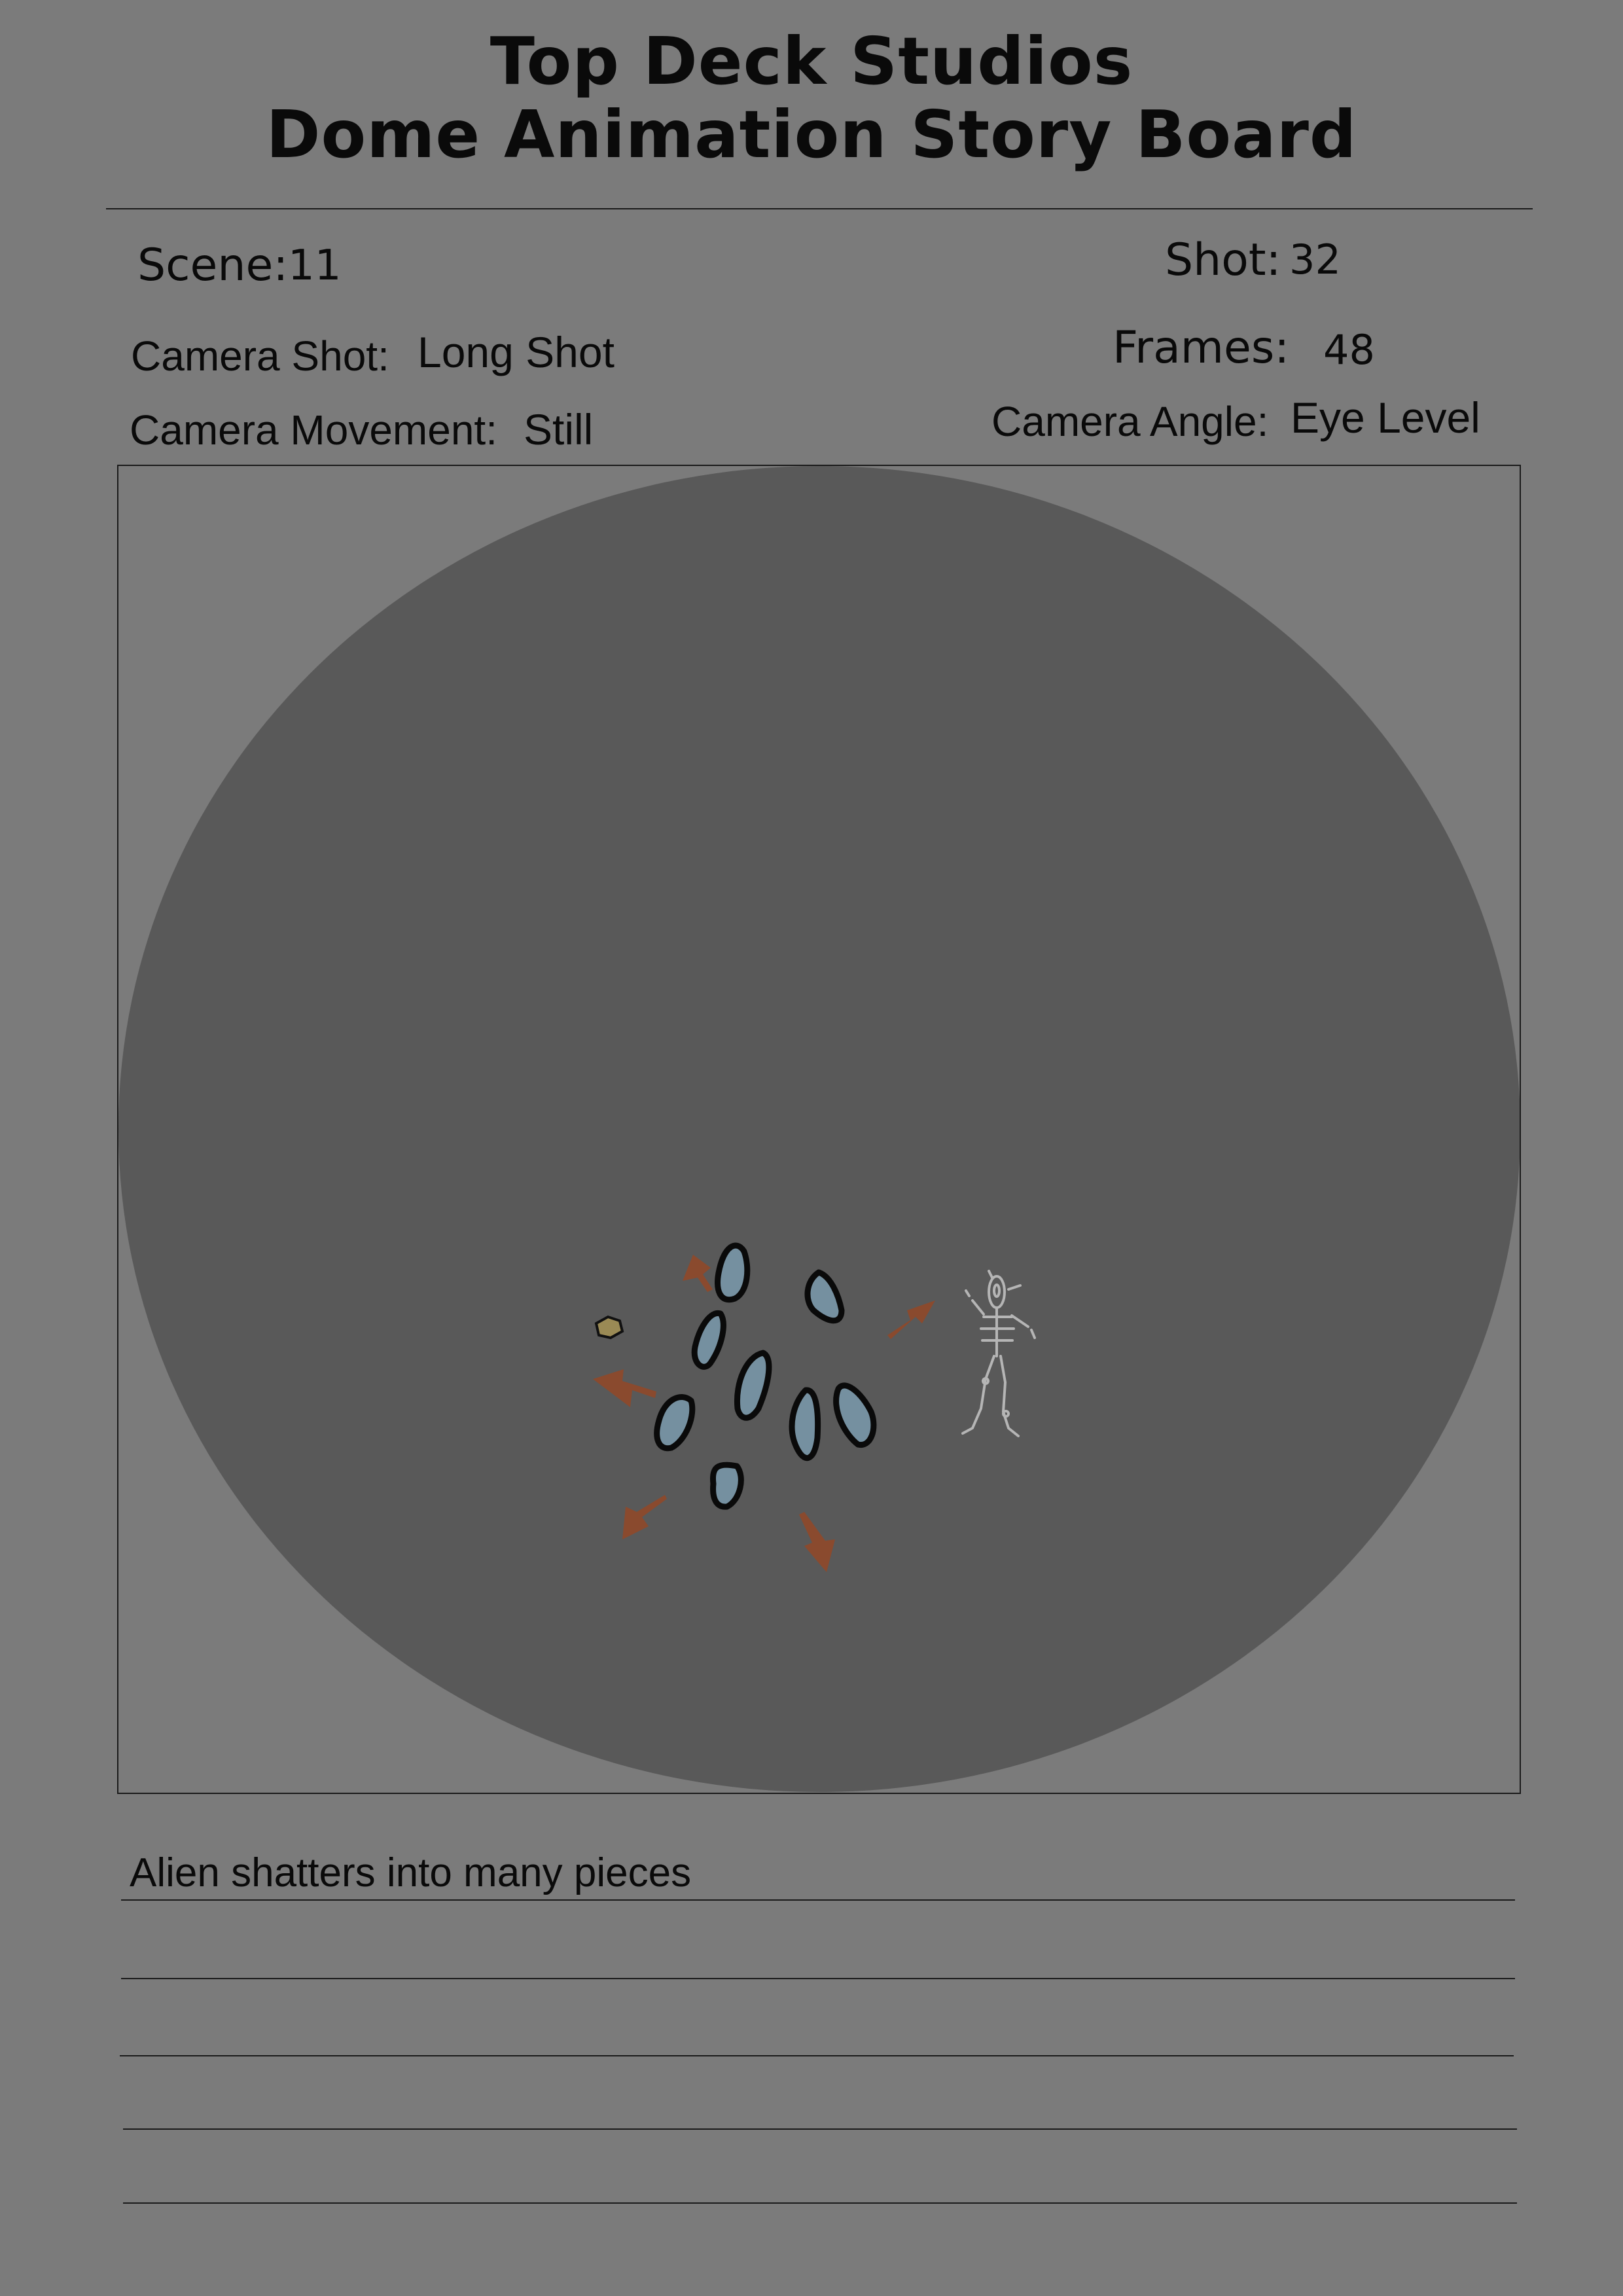  What do you see at coordinates (313, 430) in the screenshot?
I see `camera-movement-label: Camera Movement:` at bounding box center [313, 430].